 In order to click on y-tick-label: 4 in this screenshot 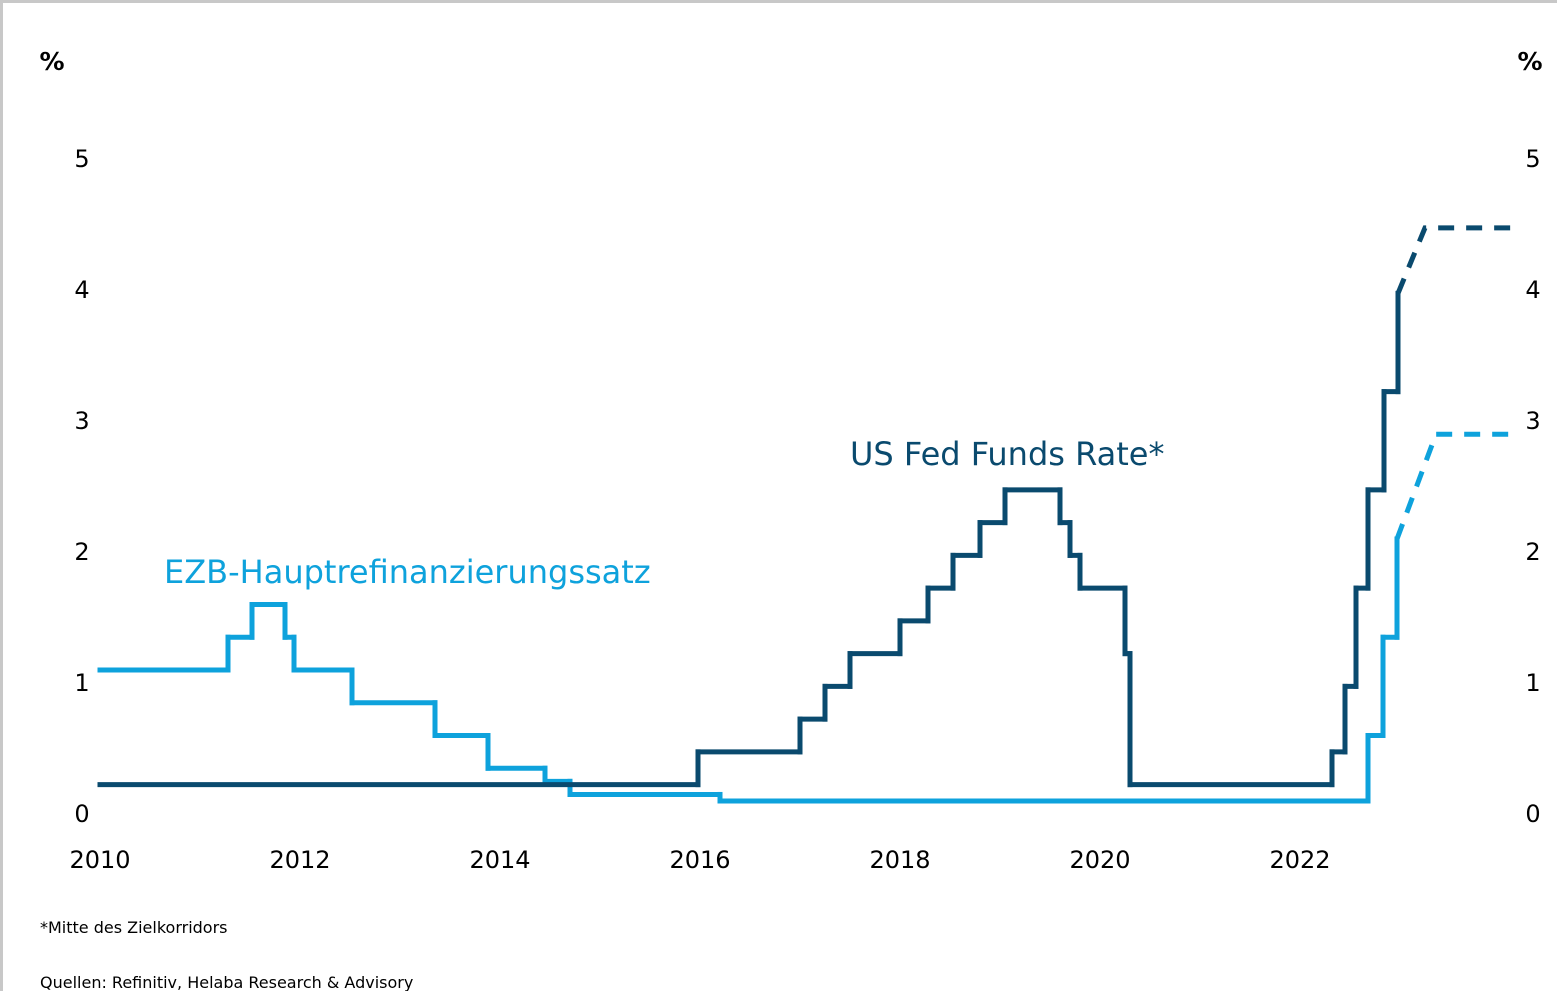, I will do `click(81, 290)`.